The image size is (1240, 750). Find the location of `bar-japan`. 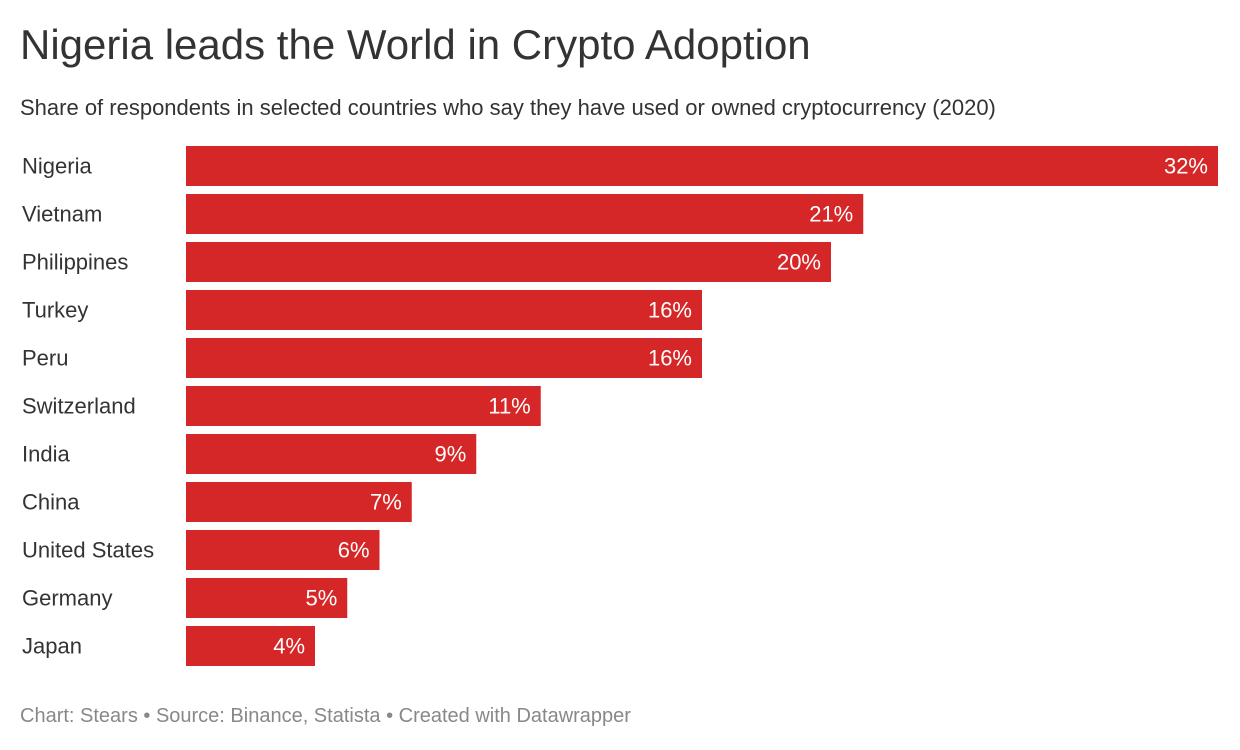

bar-japan is located at coordinates (250, 646).